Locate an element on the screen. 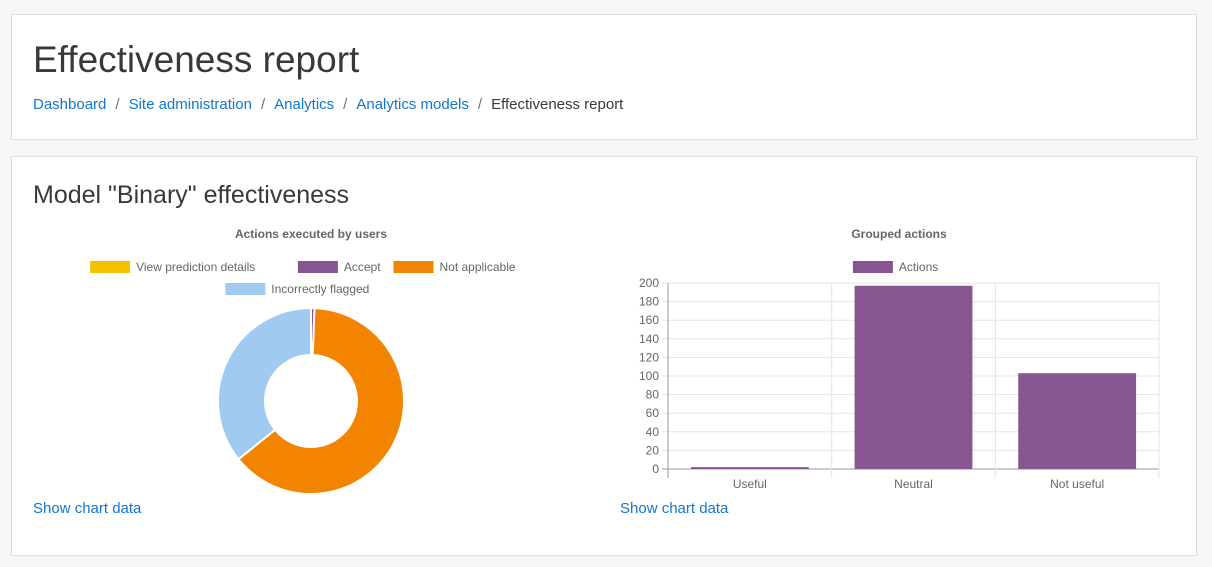  legend-item-view-prediction-details: View prediction details is located at coordinates (172, 267).